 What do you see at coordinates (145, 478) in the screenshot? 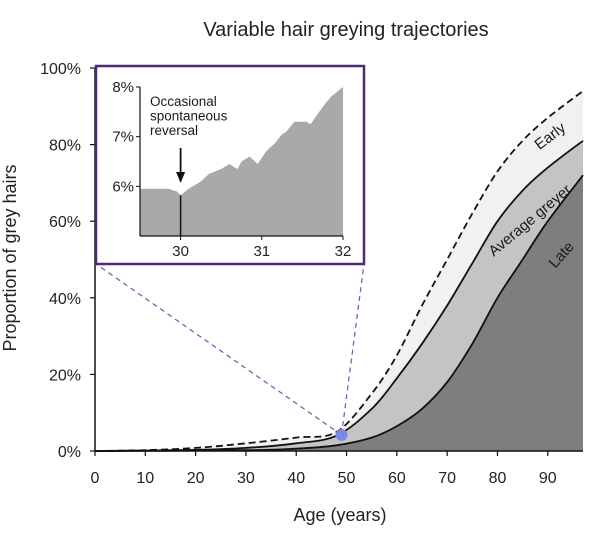
I see `x-tick-label: 10` at bounding box center [145, 478].